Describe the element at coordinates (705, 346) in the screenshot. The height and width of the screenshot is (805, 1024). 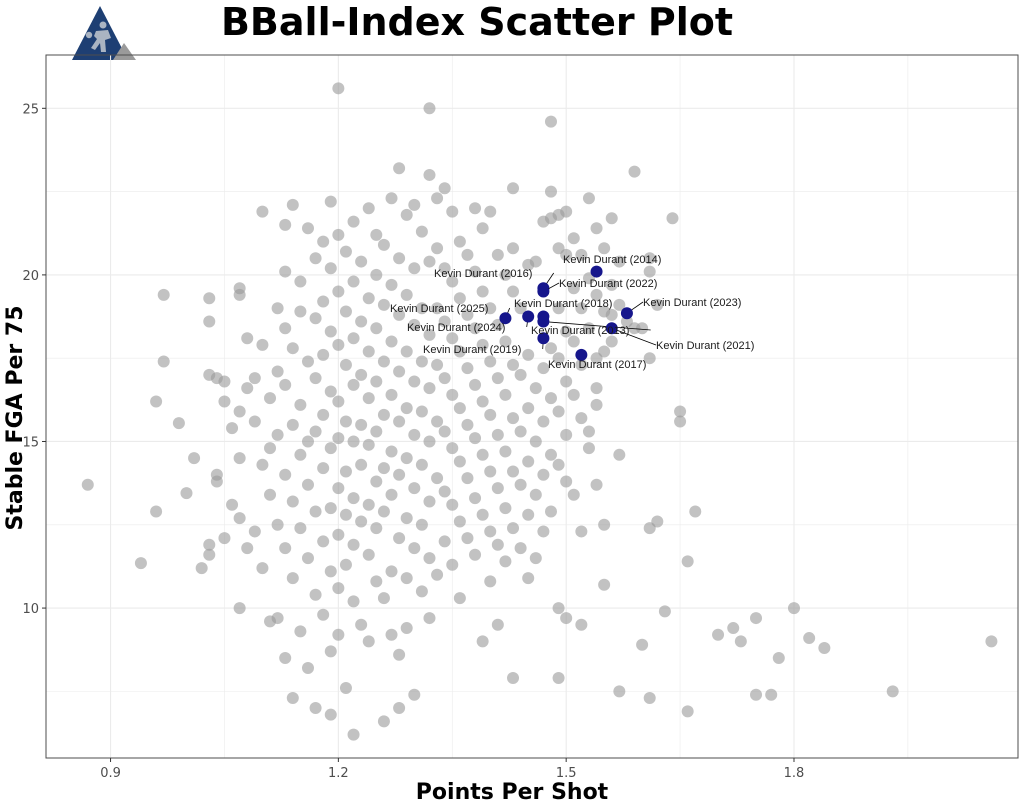
I see `highlight-label: Kevin Durant (2021)` at that location.